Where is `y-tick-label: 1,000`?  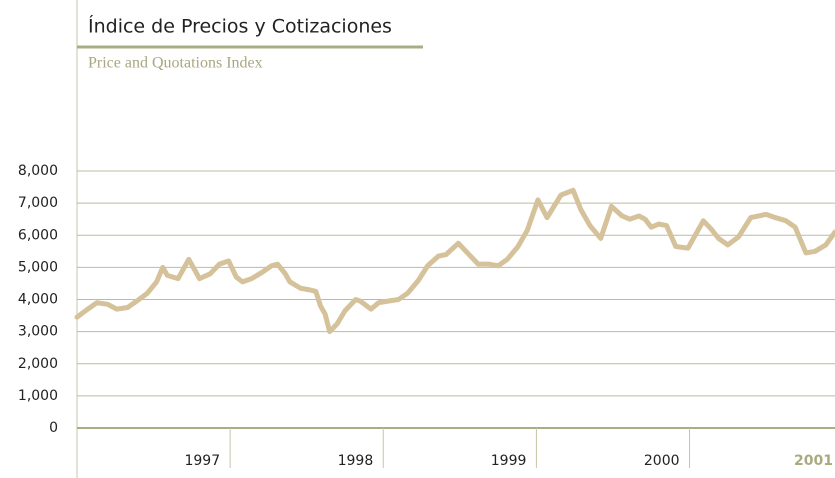
y-tick-label: 1,000 is located at coordinates (38, 396).